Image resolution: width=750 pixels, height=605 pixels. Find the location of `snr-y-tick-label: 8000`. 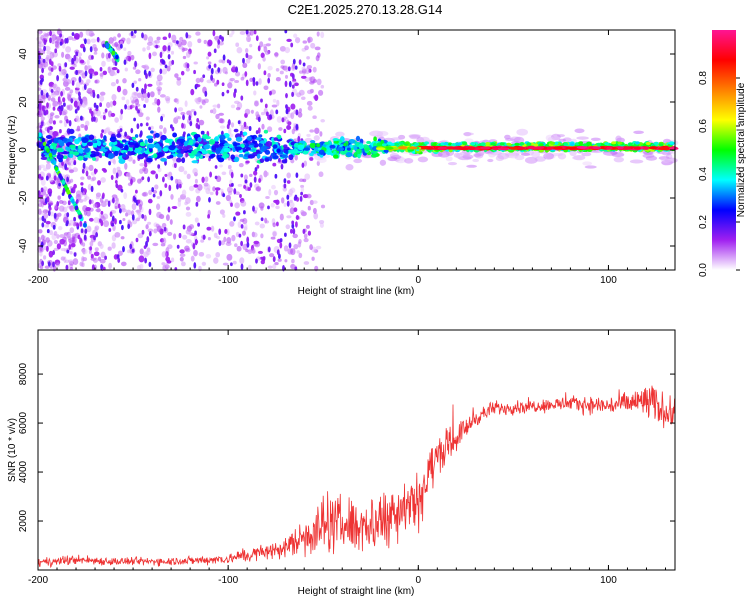

snr-y-tick-label: 8000 is located at coordinates (23, 374).